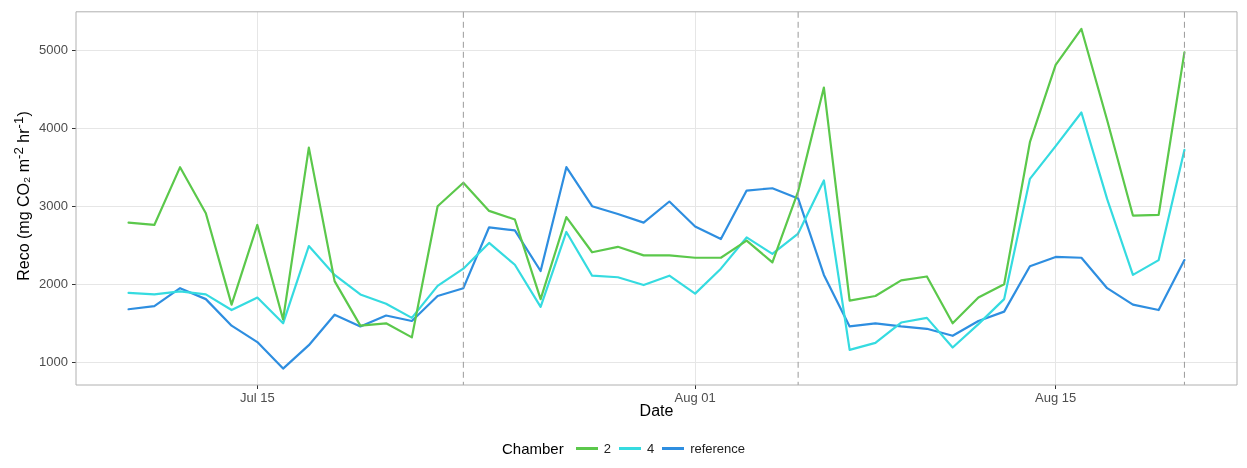 The height and width of the screenshot is (468, 1247). I want to click on y-tick-label: 5000, so click(53, 49).